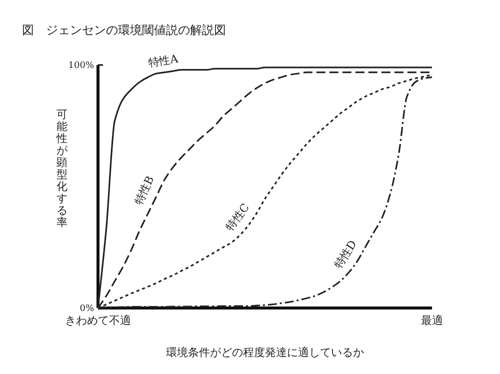  Describe the element at coordinates (346, 254) in the screenshot. I see `text: 特性D` at that location.